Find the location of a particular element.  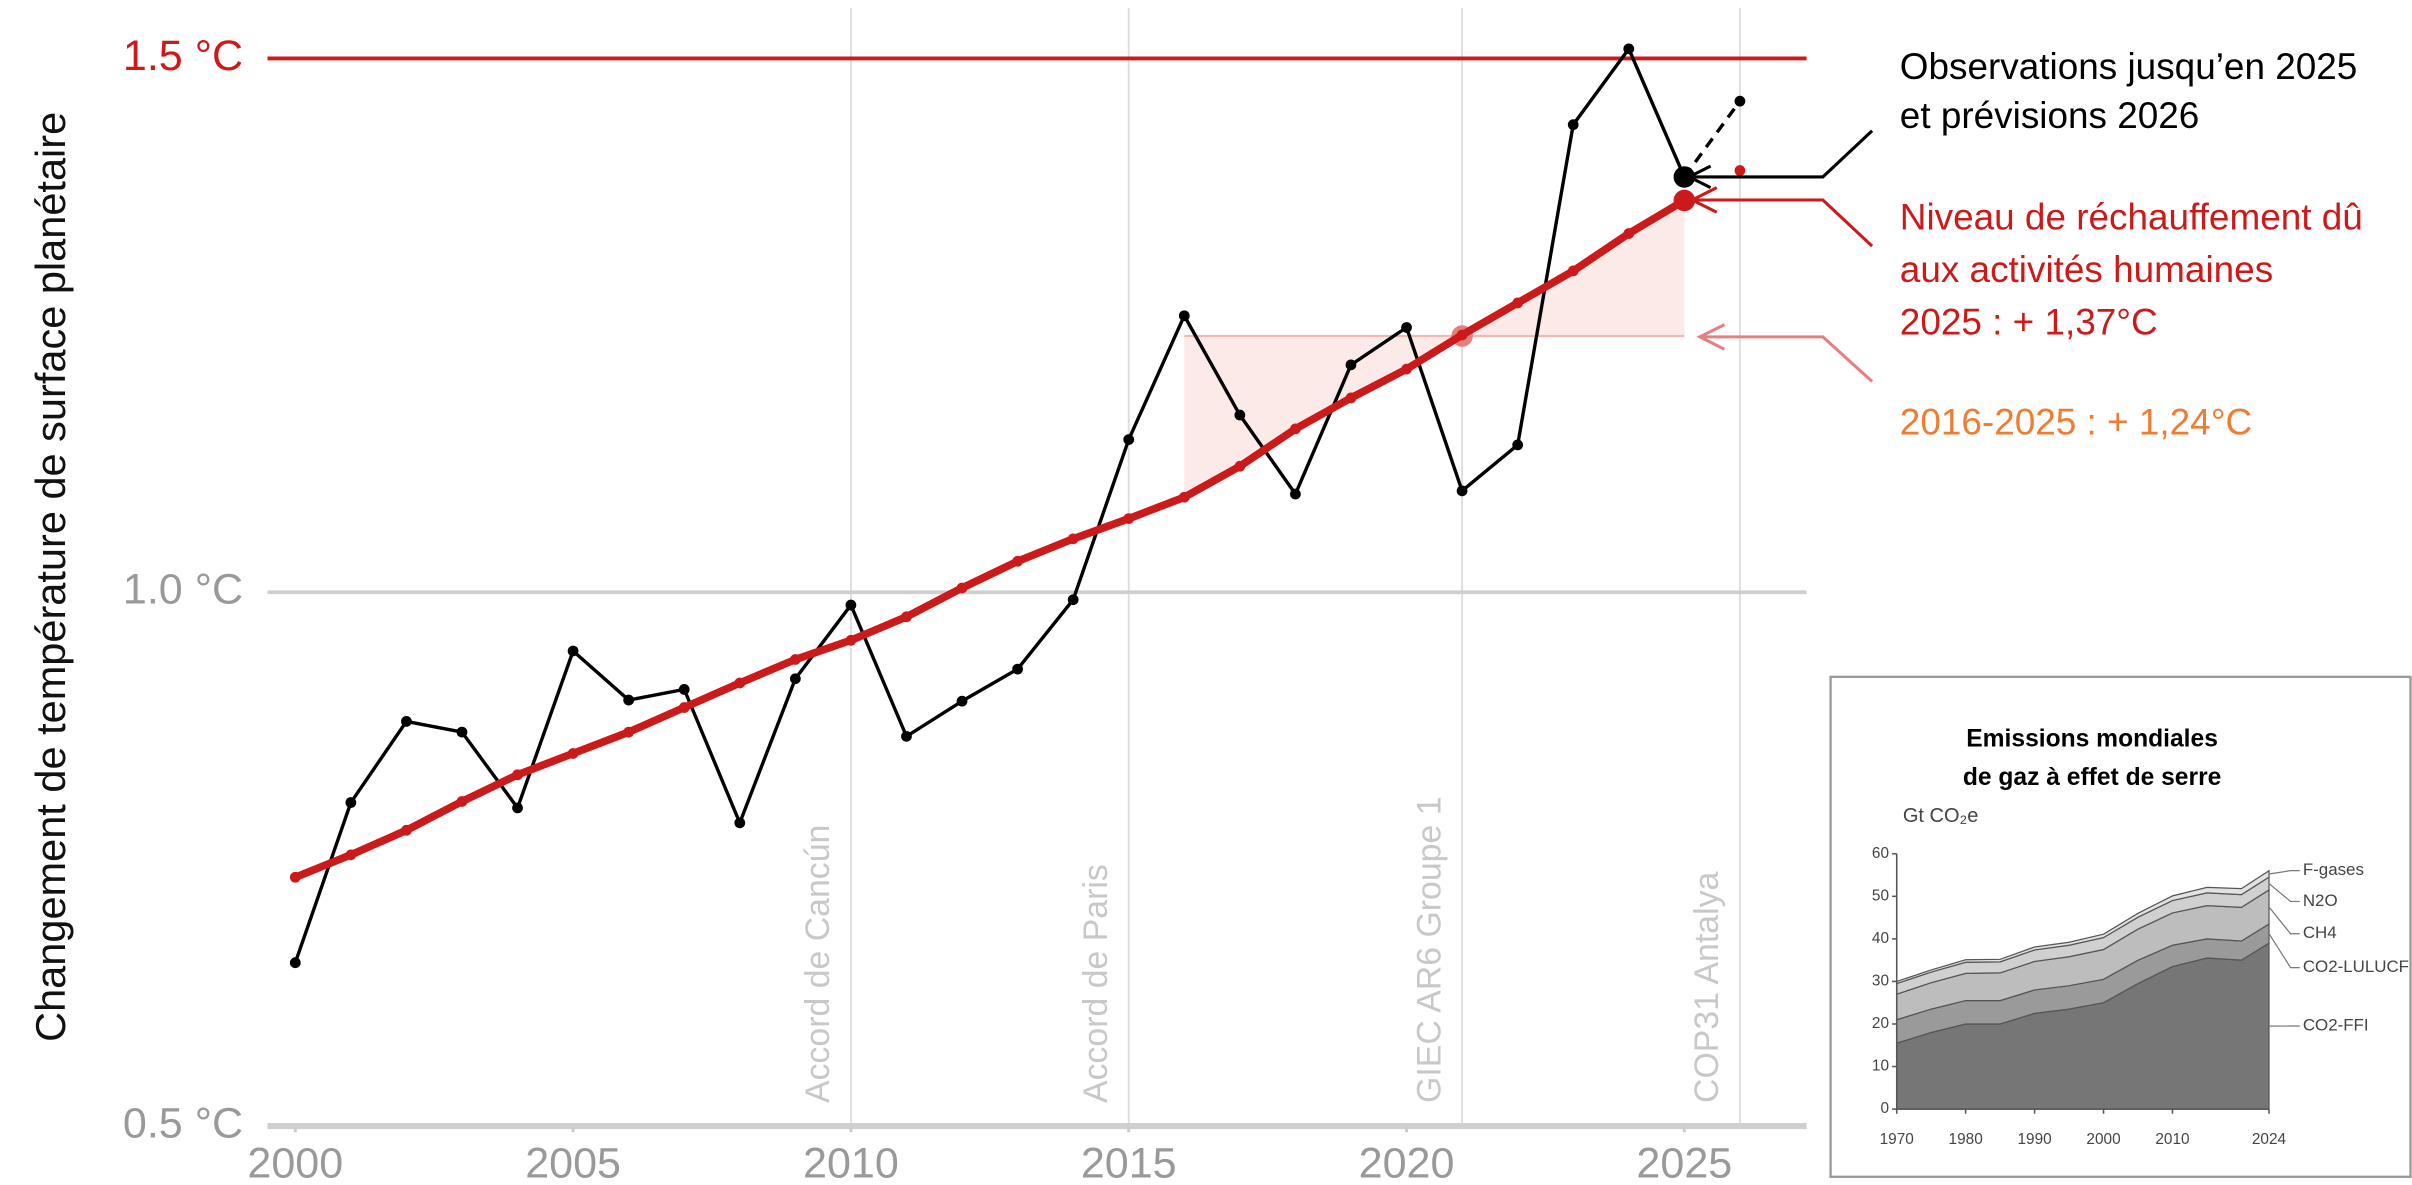

y-tick-label: 60 is located at coordinates (1880, 853).